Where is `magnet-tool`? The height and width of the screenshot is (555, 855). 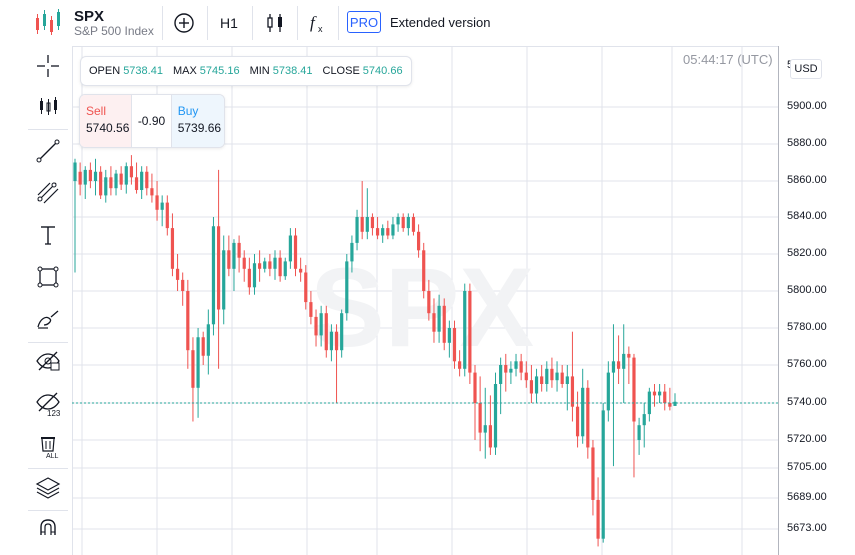 magnet-tool is located at coordinates (48, 529).